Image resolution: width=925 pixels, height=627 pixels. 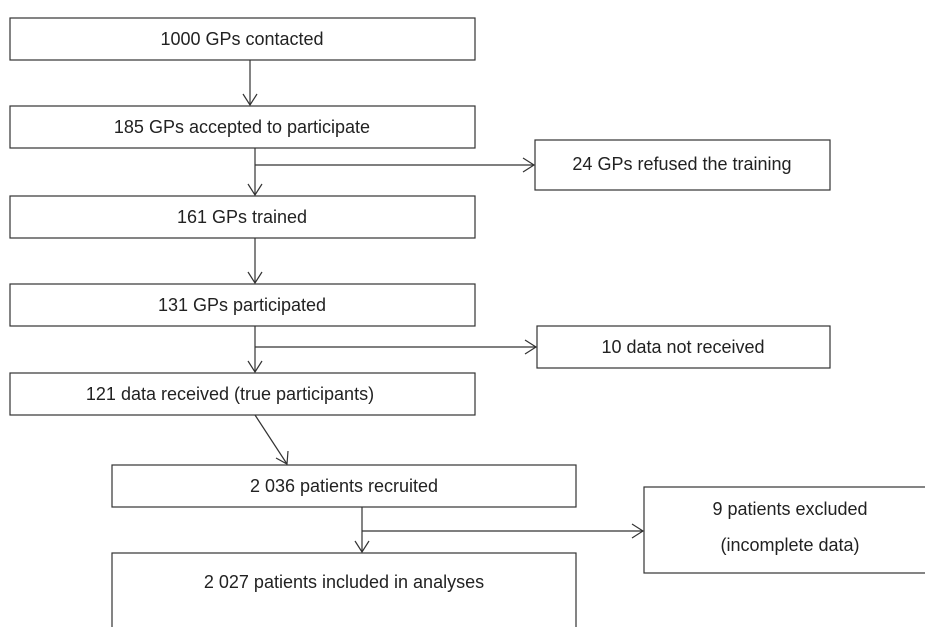 I want to click on node-label: 2 027 patients included in analyses, so click(x=344, y=582).